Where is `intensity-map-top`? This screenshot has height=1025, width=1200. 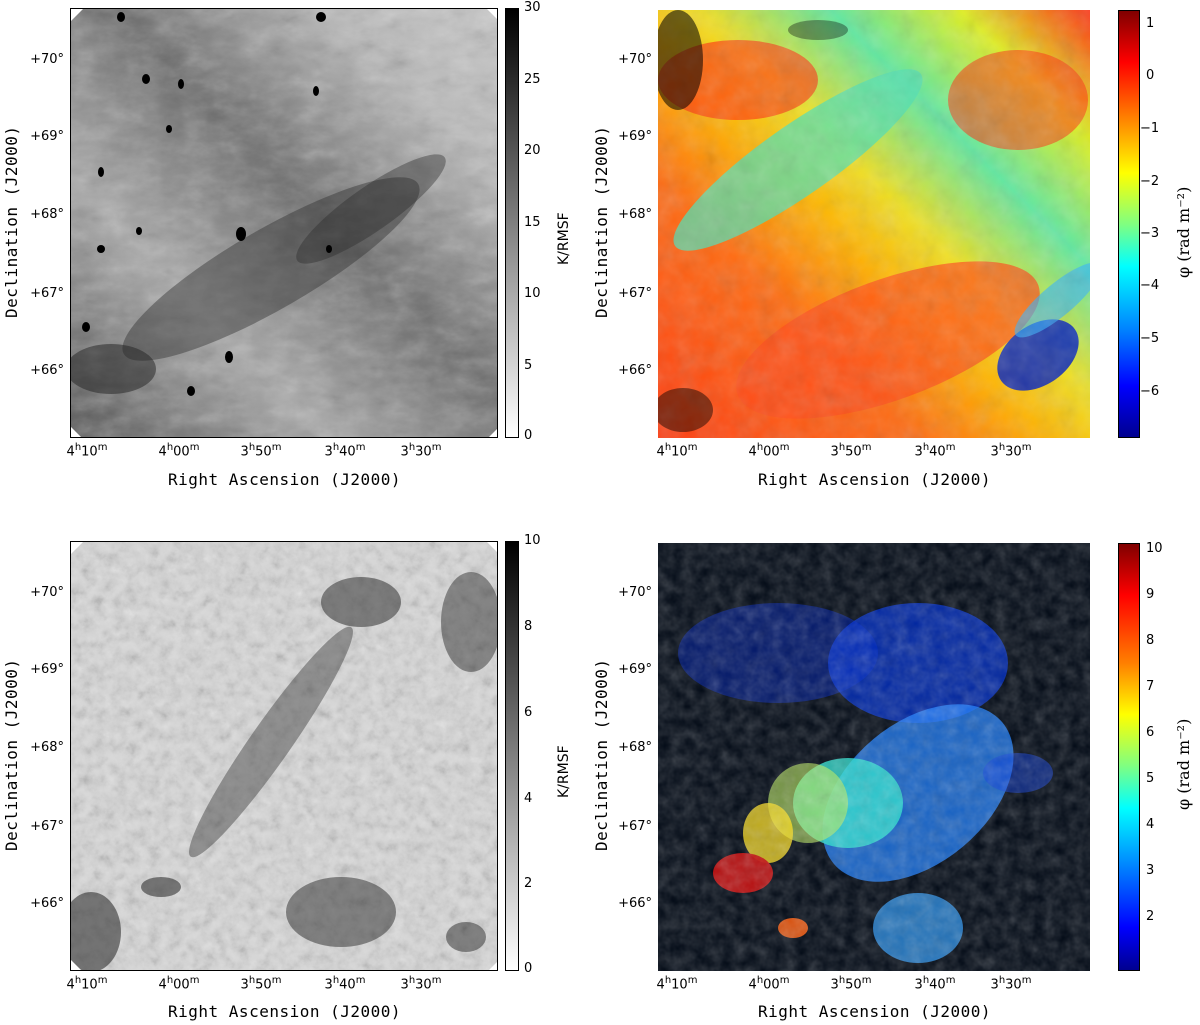 intensity-map-top is located at coordinates (284, 223).